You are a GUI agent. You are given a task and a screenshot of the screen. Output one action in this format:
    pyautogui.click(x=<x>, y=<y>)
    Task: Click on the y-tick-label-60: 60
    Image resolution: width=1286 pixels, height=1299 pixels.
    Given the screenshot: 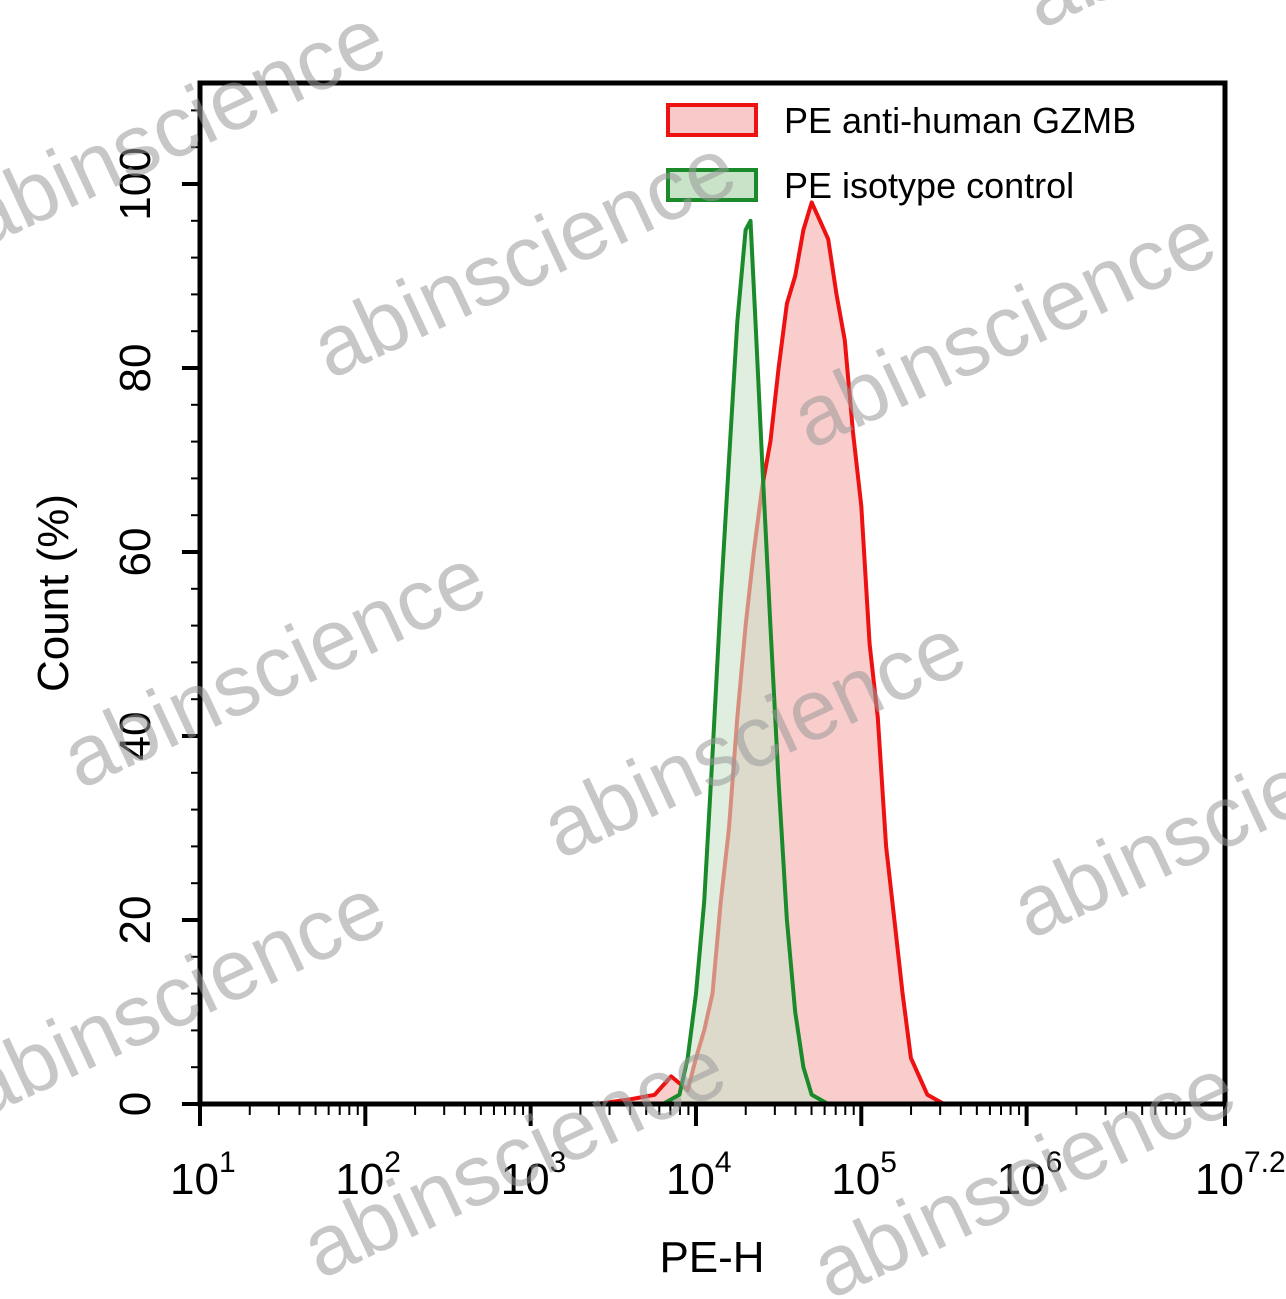 What is the action you would take?
    pyautogui.click(x=135, y=552)
    